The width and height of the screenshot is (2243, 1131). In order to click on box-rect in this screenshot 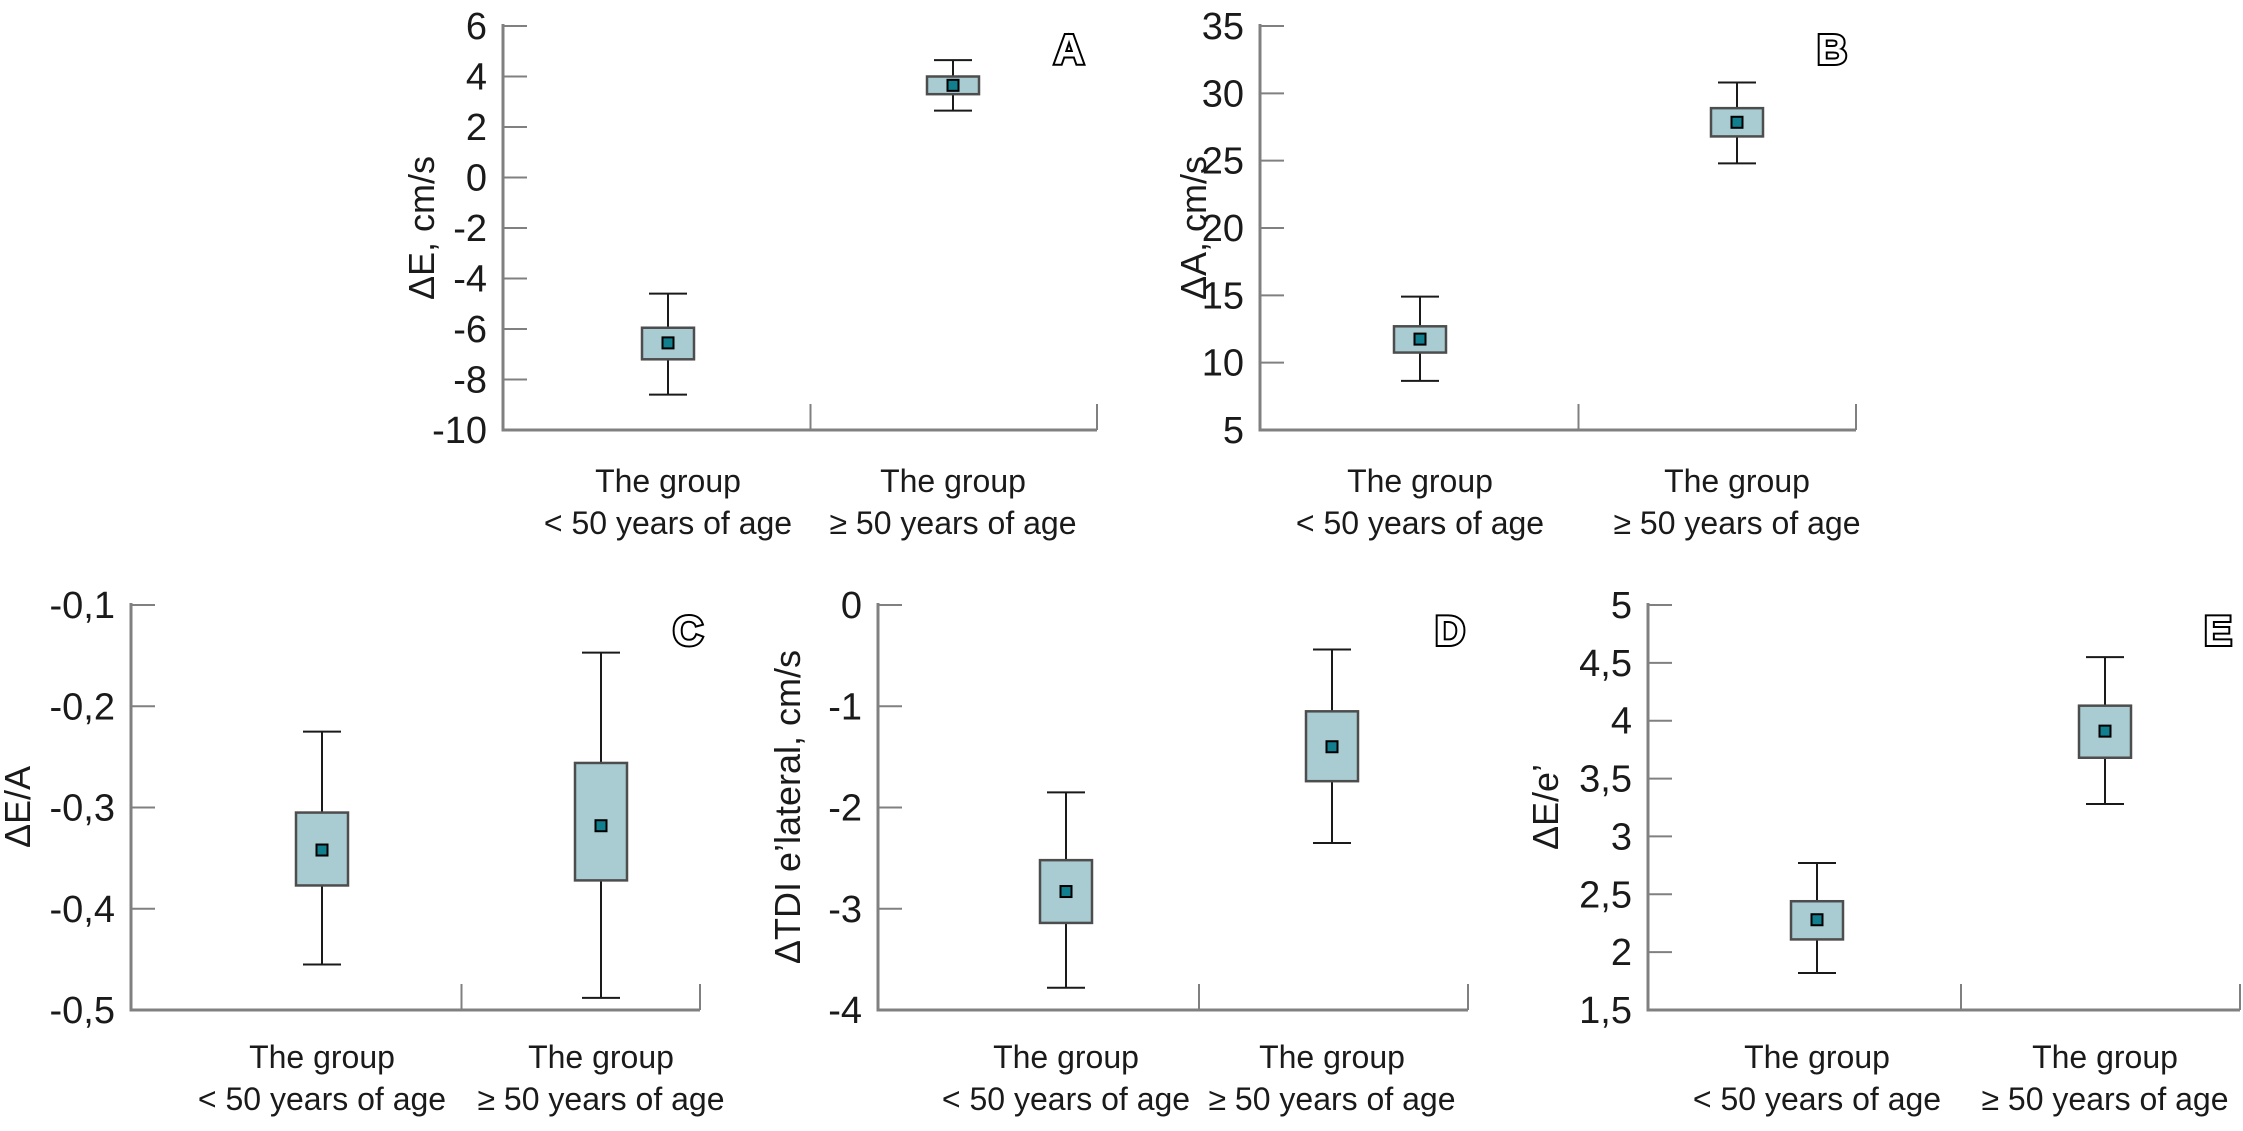, I will do `click(1332, 746)`.